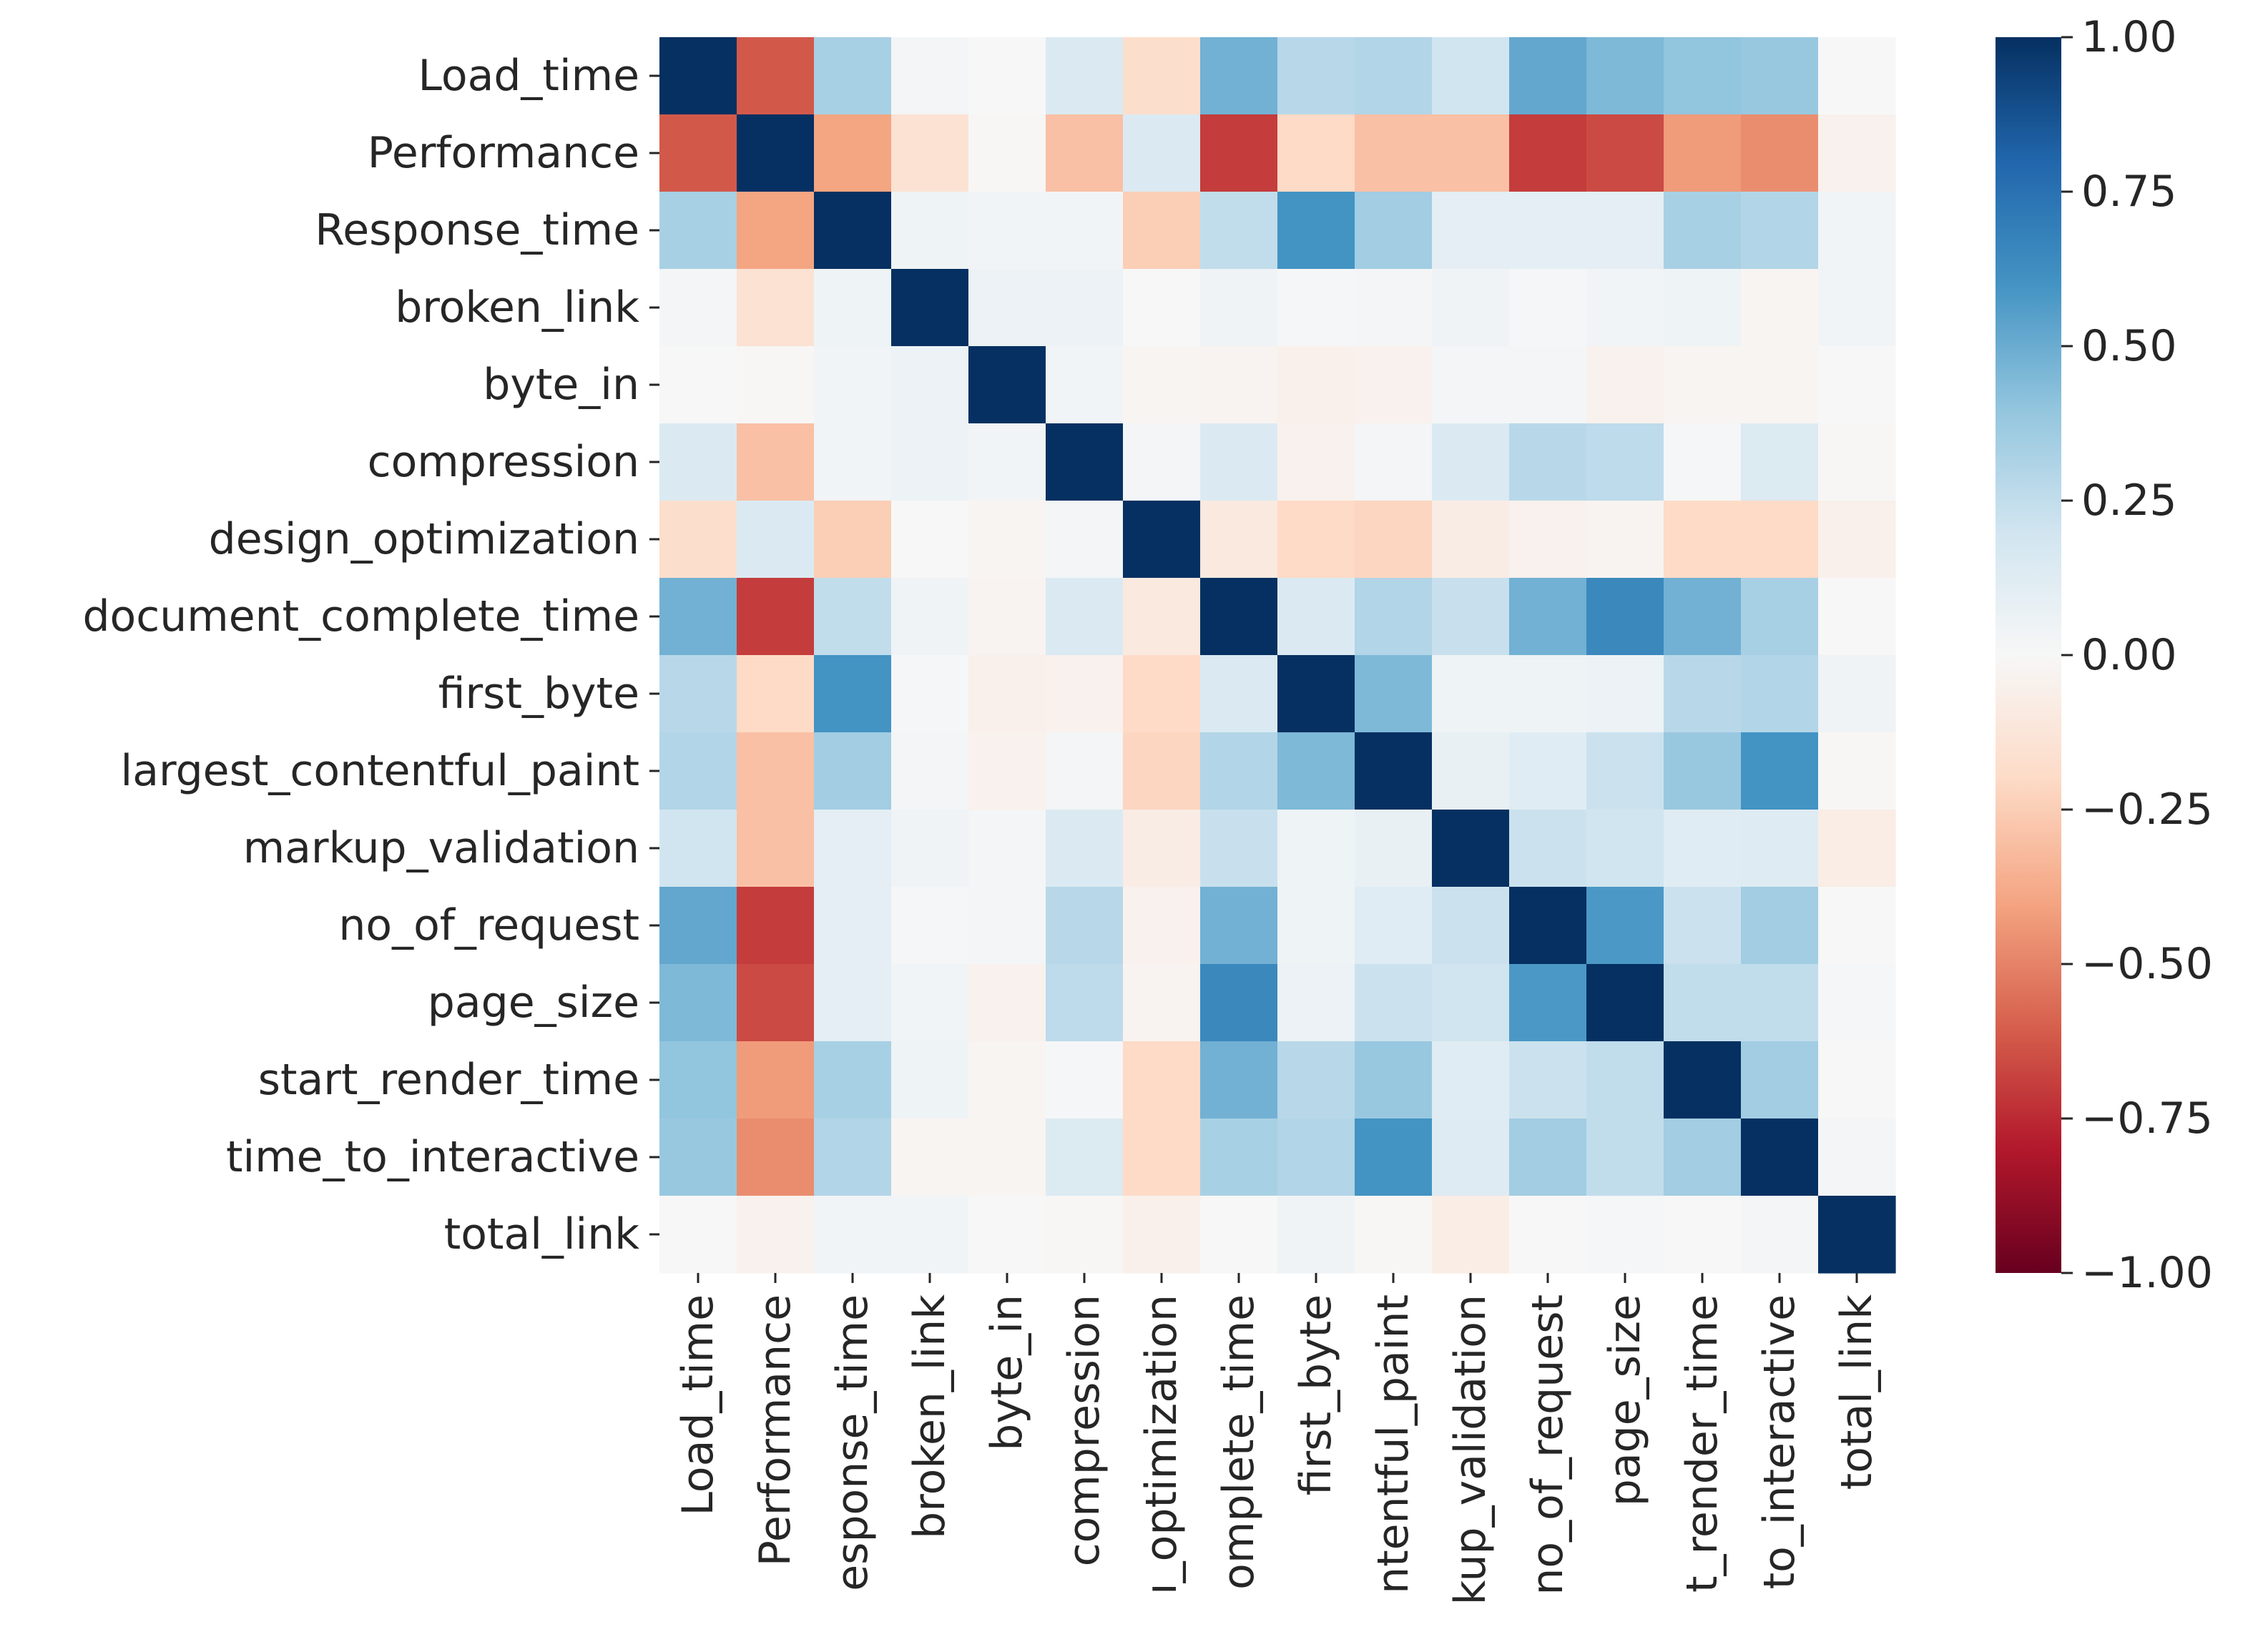 This screenshot has height=1652, width=2258. Describe the element at coordinates (477, 230) in the screenshot. I see `y-tick-label: Response_time` at that location.